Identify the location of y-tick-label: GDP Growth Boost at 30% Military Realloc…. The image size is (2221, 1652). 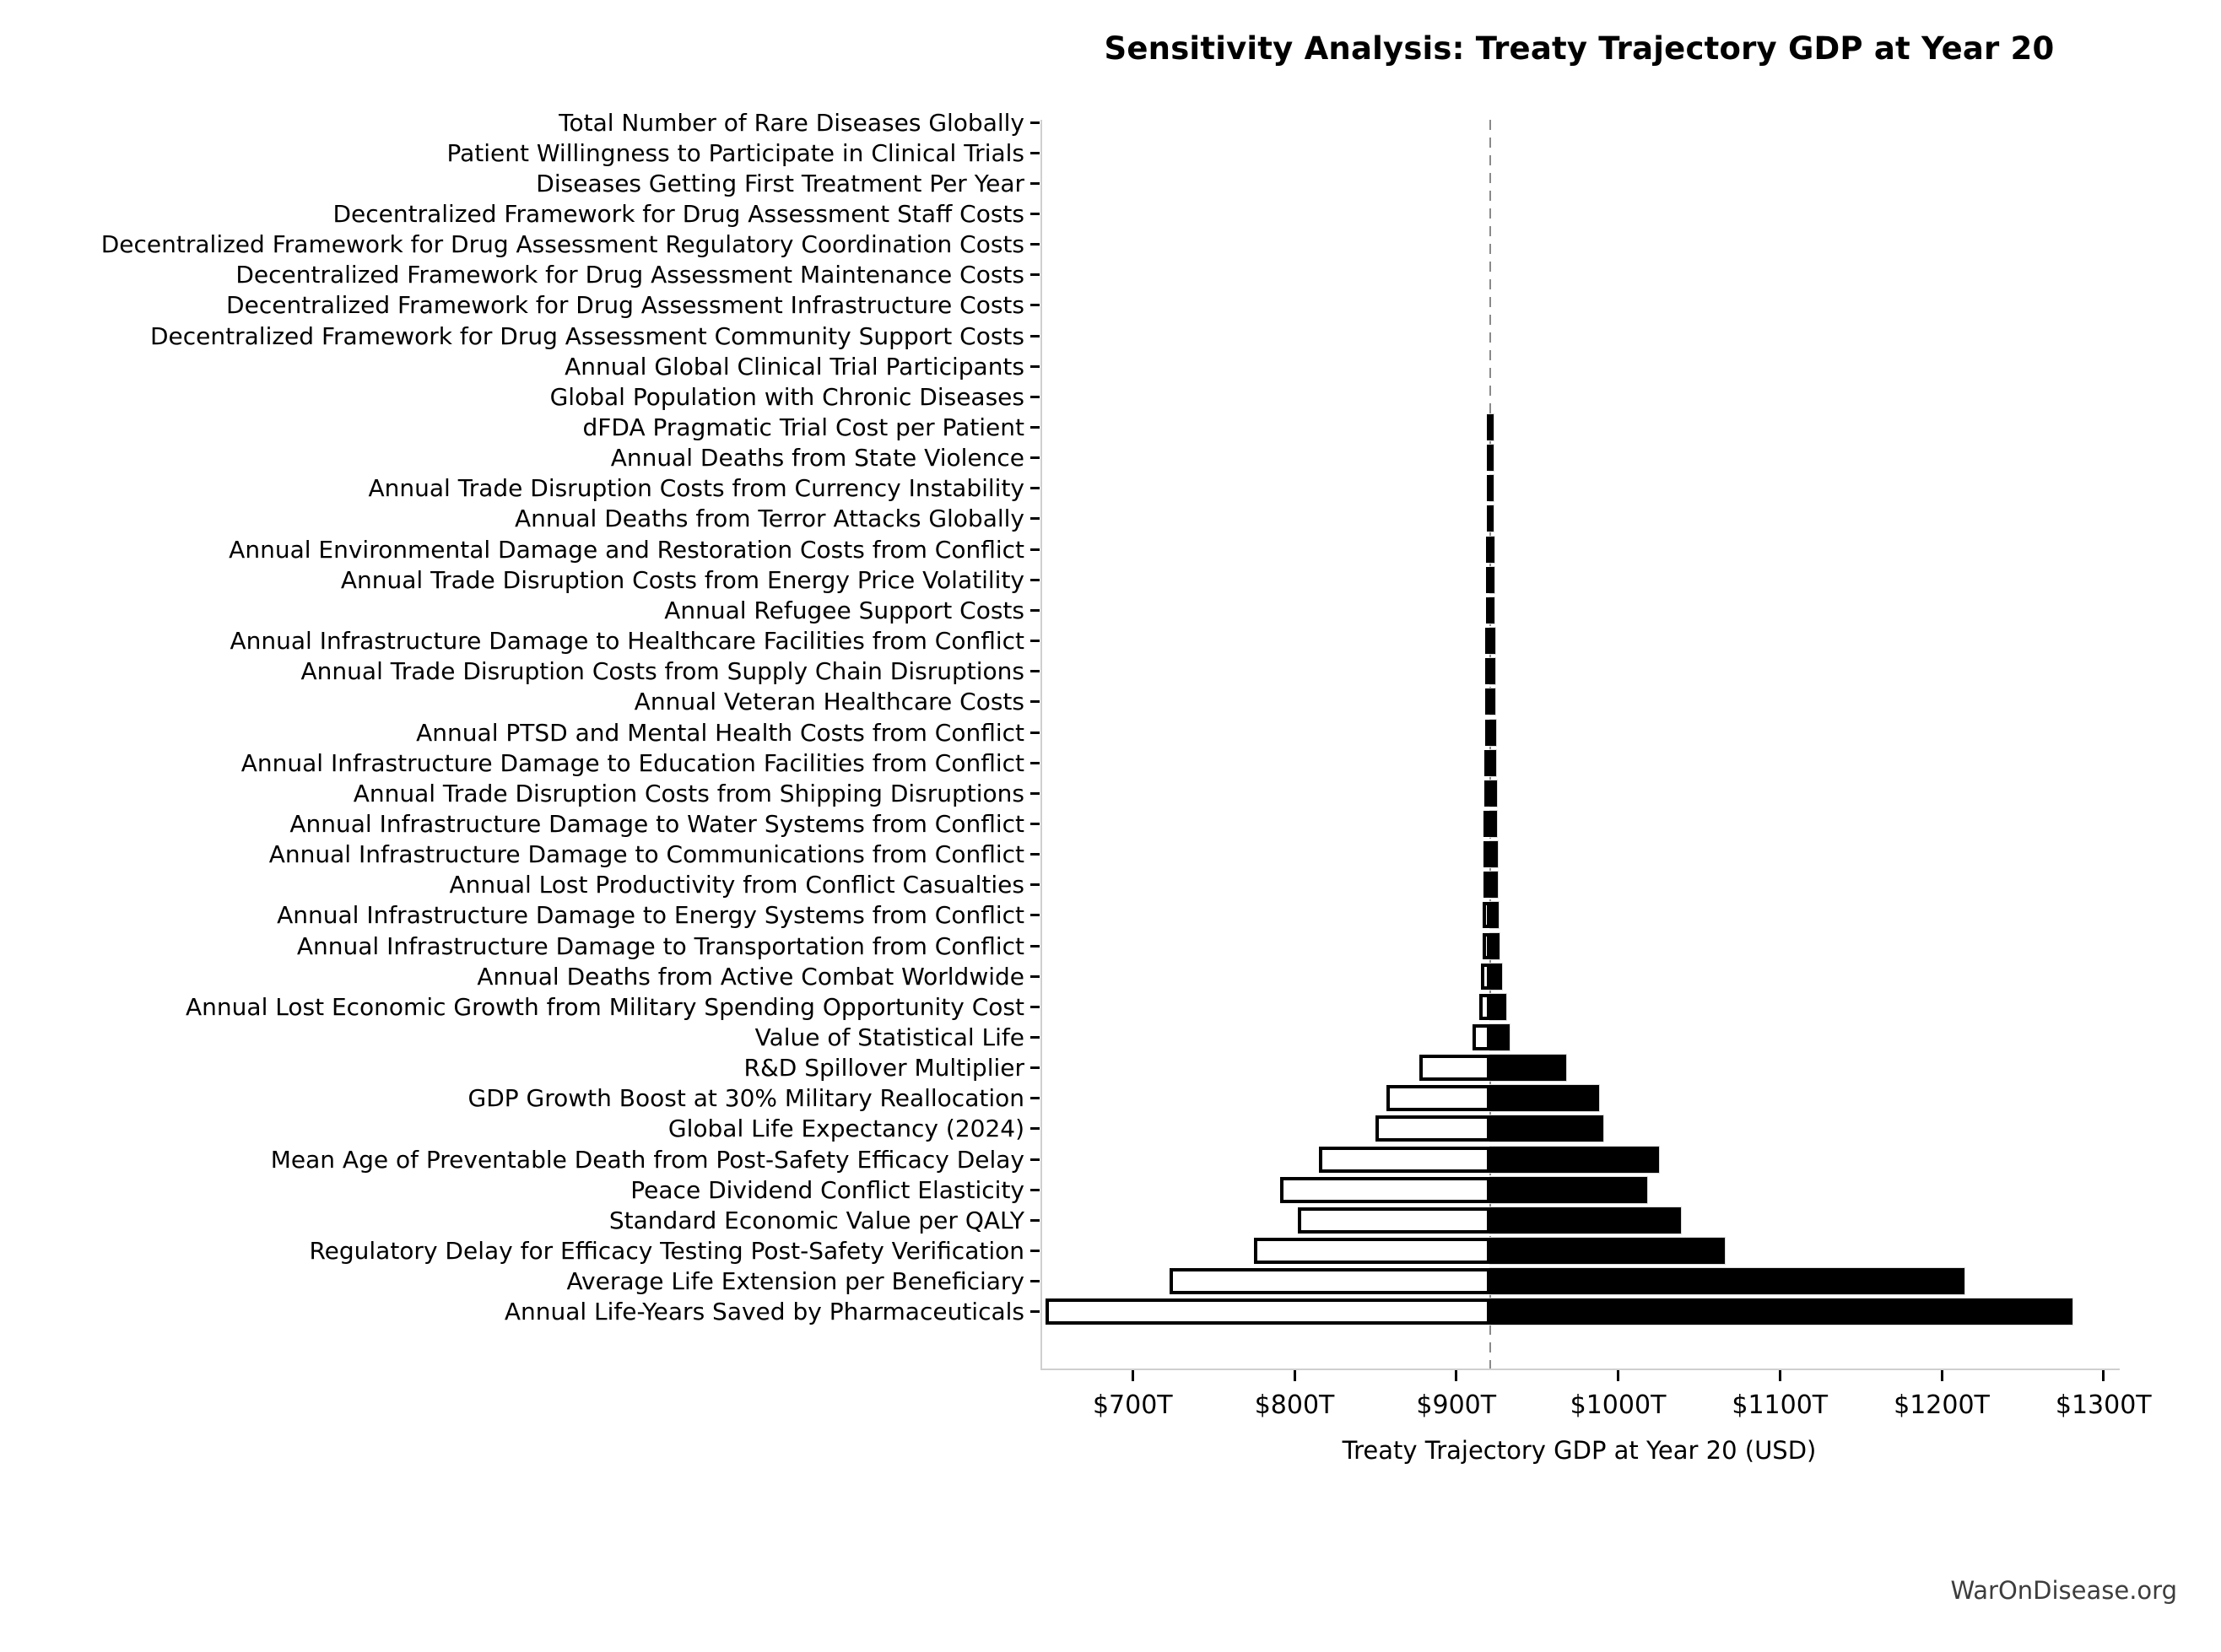
(745, 1098).